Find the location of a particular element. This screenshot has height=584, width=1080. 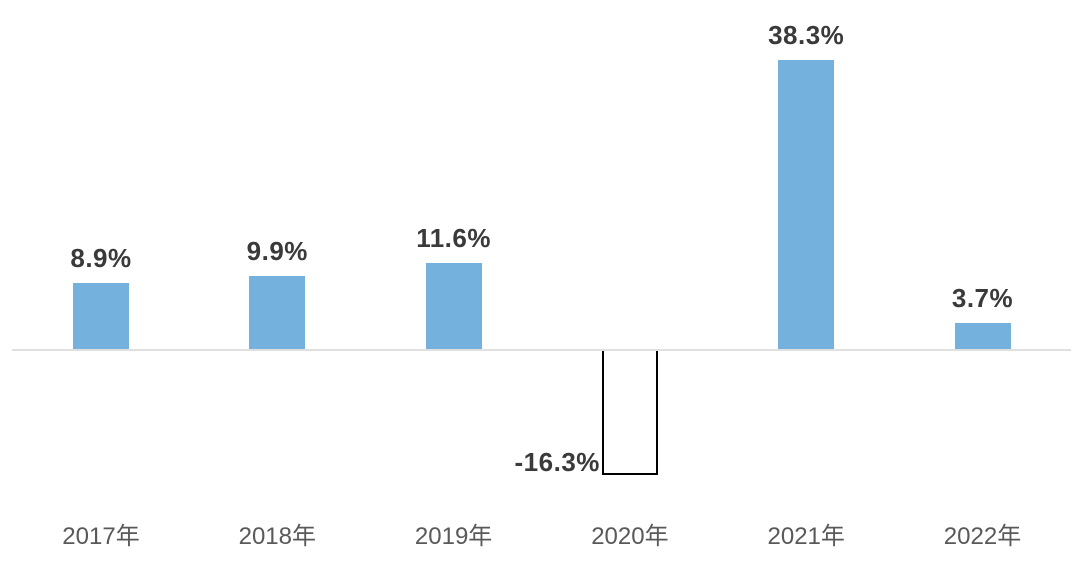

bar-value-label-6: 3.7% is located at coordinates (982, 297).